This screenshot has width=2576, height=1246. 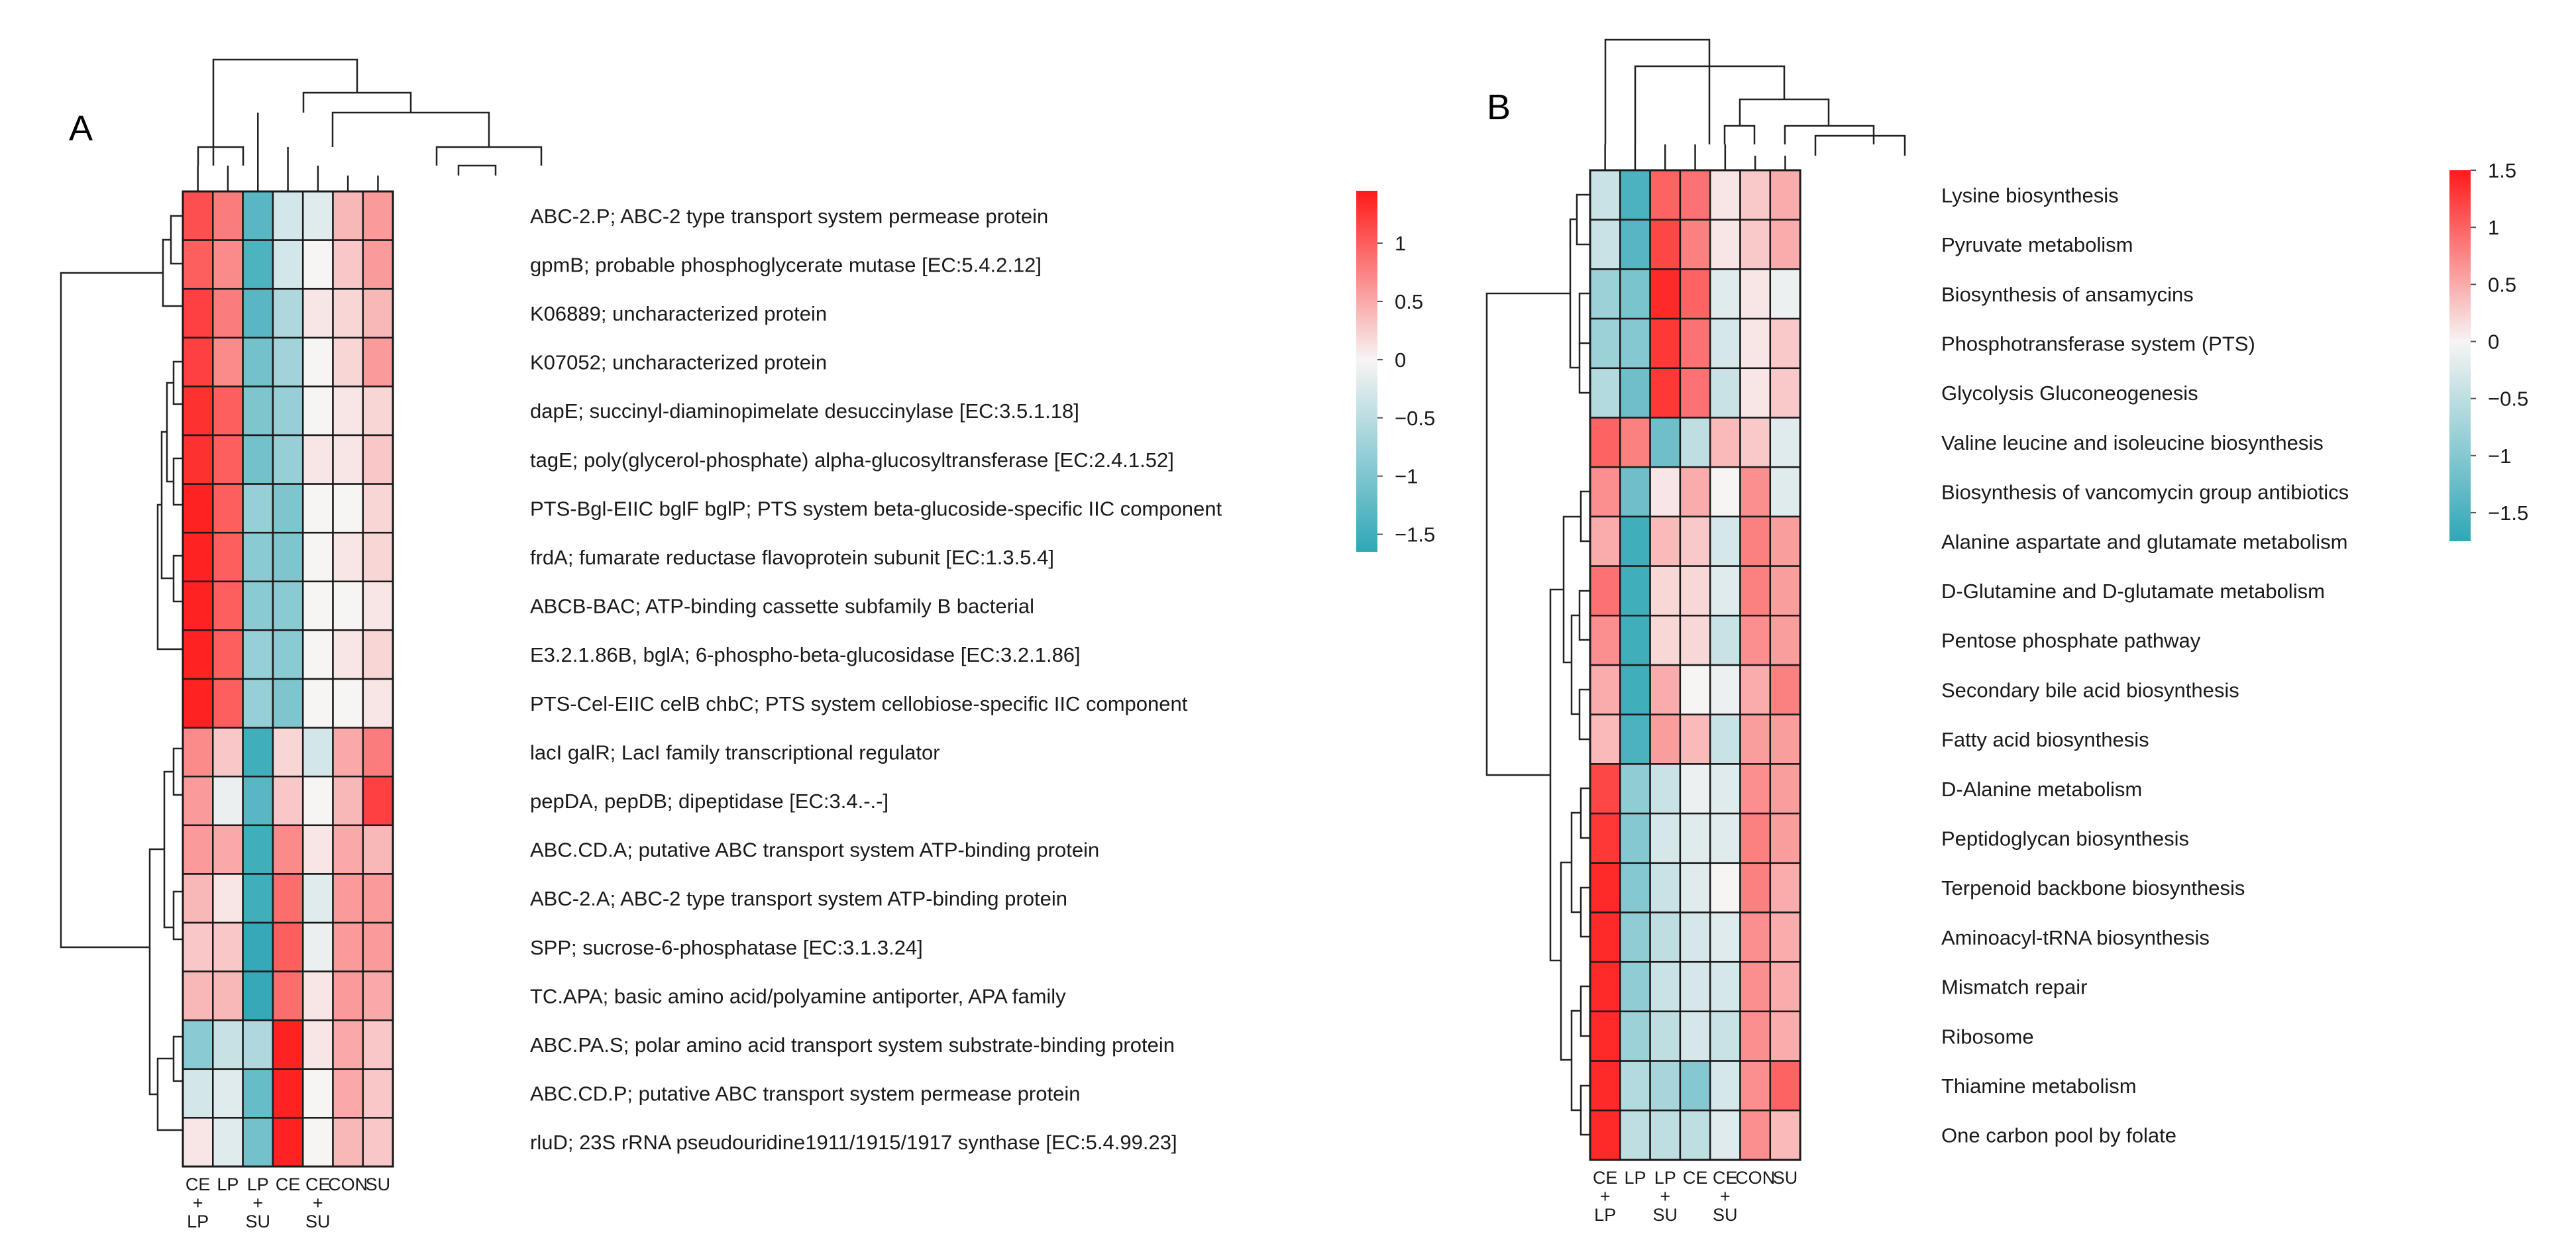 I want to click on column-label: LP + SU, so click(x=258, y=1202).